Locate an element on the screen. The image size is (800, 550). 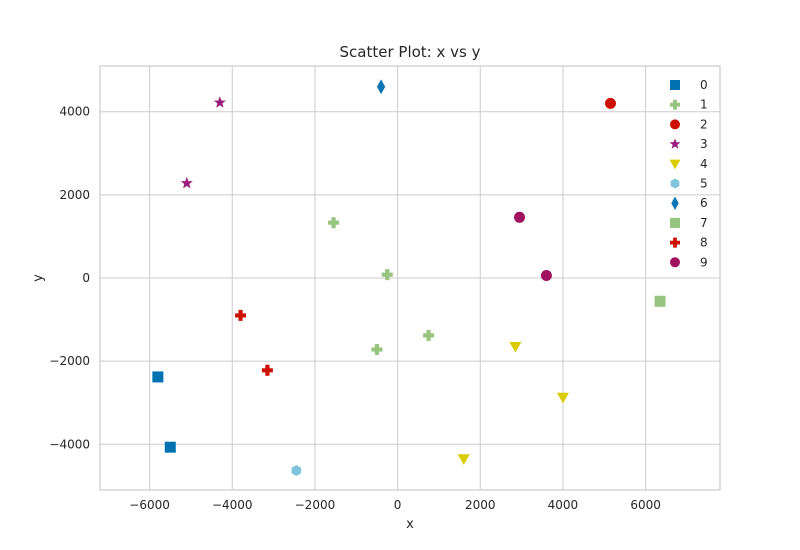
legend-label: 9 is located at coordinates (704, 262).